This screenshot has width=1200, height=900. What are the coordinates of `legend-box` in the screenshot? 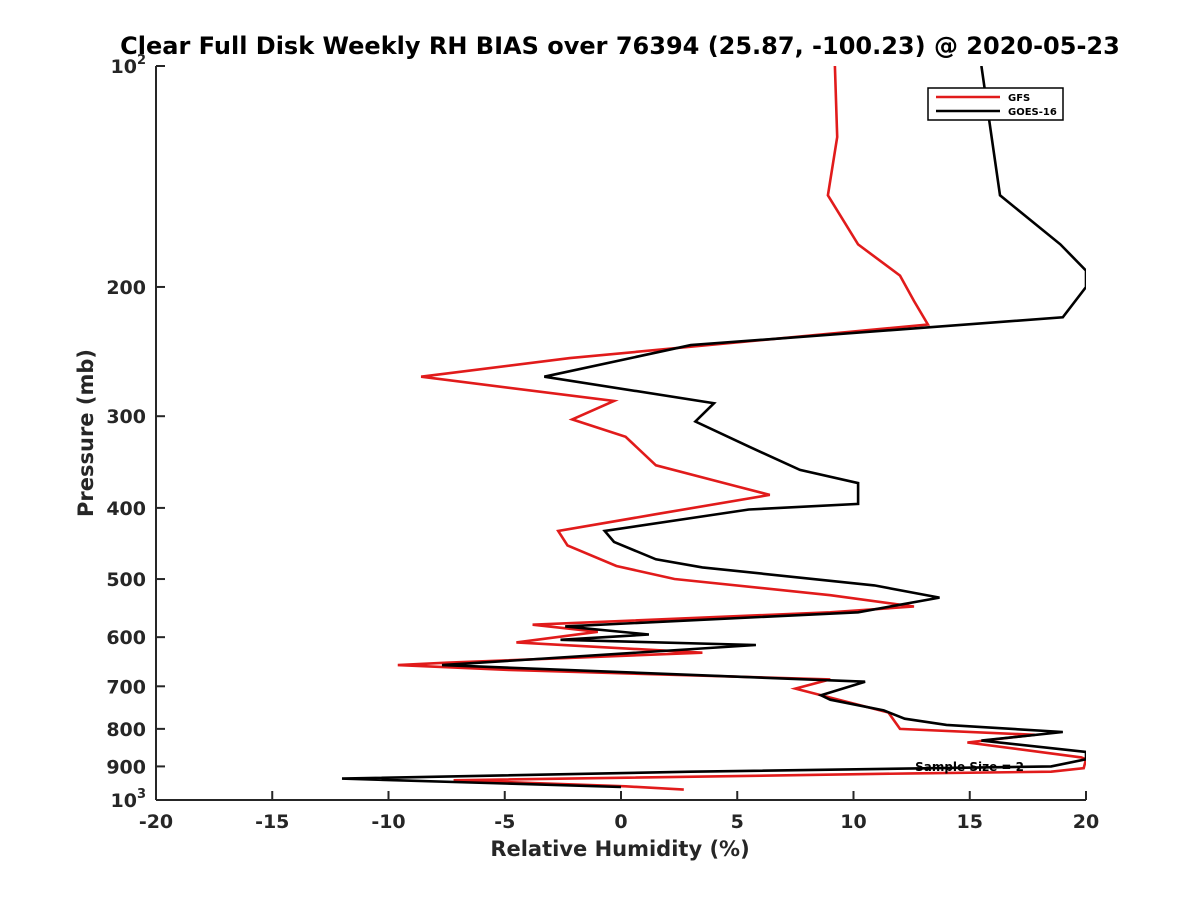 It's located at (995, 104).